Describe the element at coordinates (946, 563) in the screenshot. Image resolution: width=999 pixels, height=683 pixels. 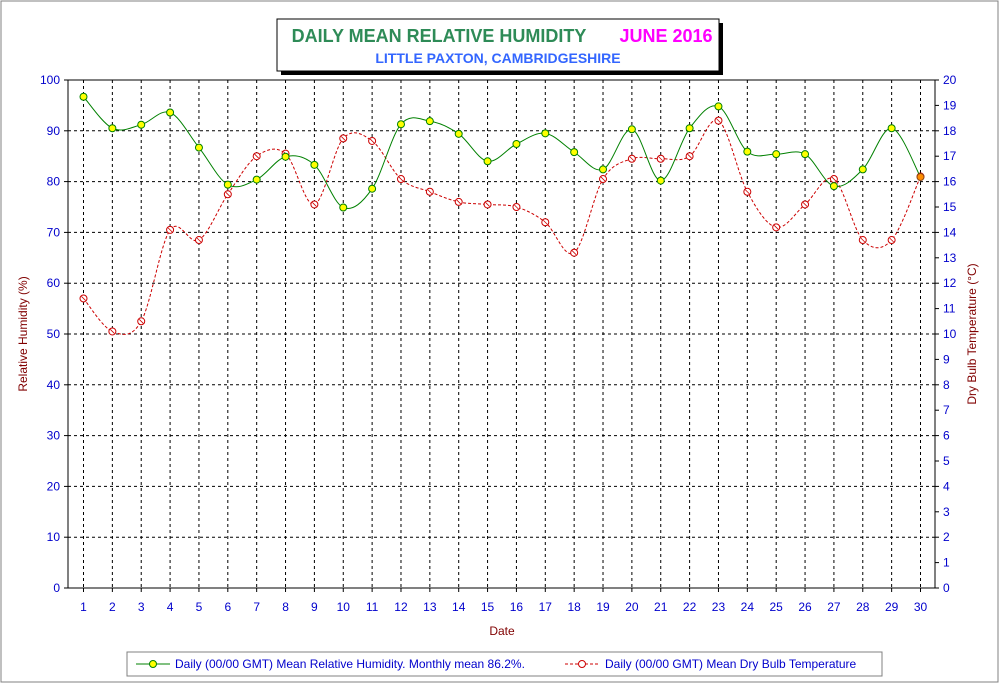
I see `y2-tick-label: 1` at that location.